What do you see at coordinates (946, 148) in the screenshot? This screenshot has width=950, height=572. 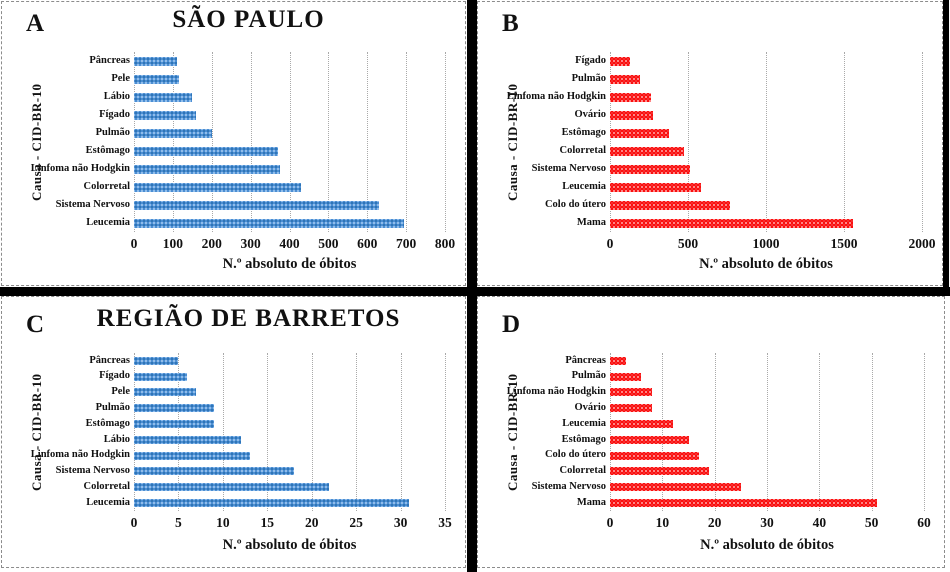 I see `right-edge-strip` at bounding box center [946, 148].